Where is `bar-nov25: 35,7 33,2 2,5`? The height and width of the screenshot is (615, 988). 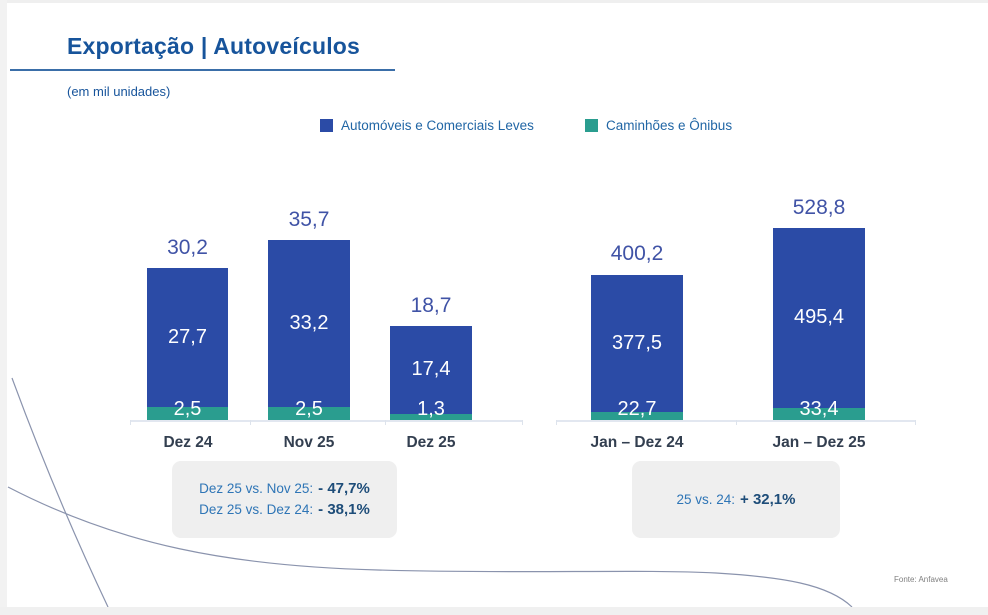 bar-nov25: 35,7 33,2 2,5 is located at coordinates (309, 314).